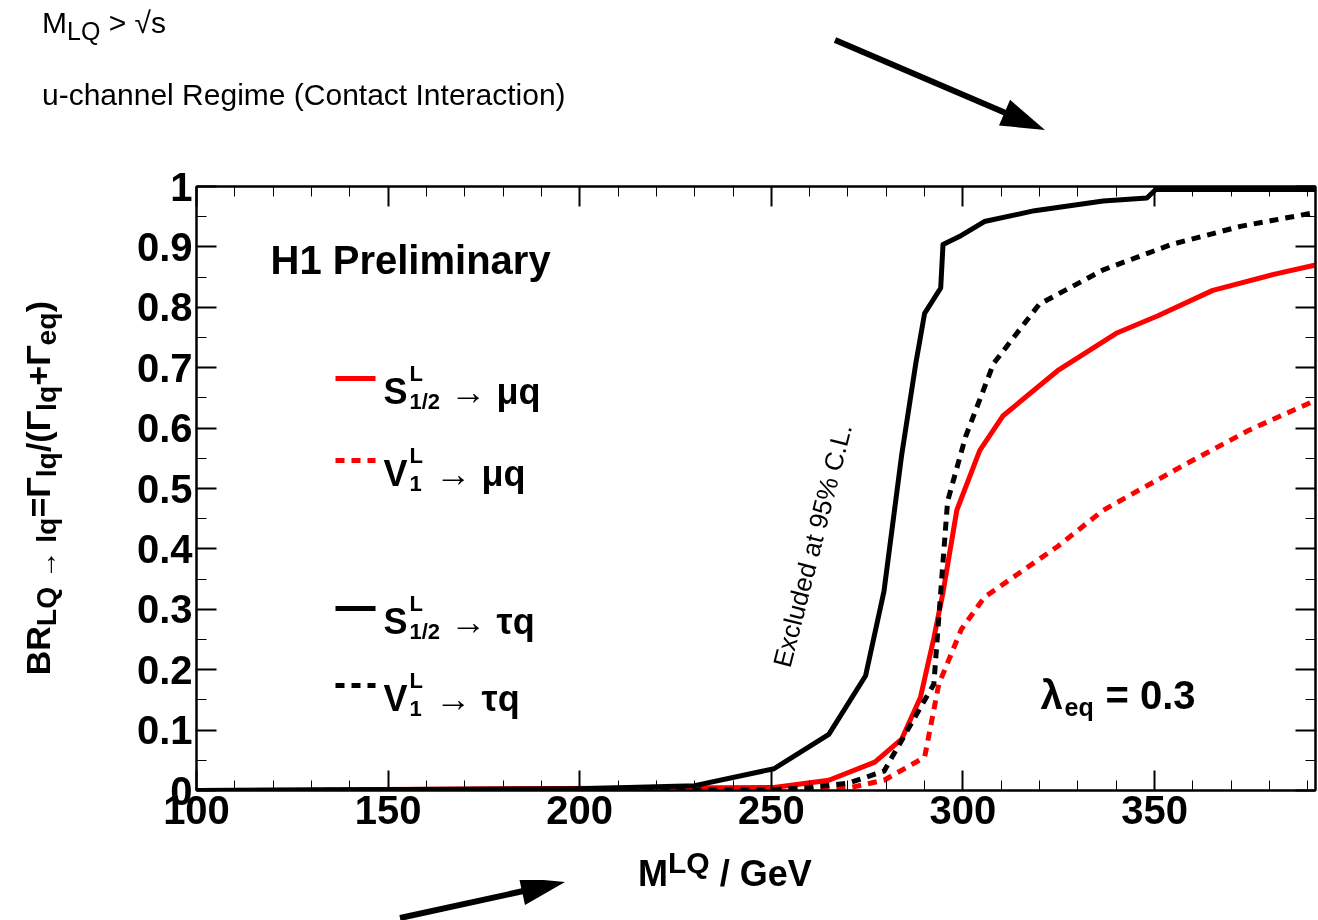  What do you see at coordinates (164, 307) in the screenshot?
I see `y-tick-label: 0.8` at bounding box center [164, 307].